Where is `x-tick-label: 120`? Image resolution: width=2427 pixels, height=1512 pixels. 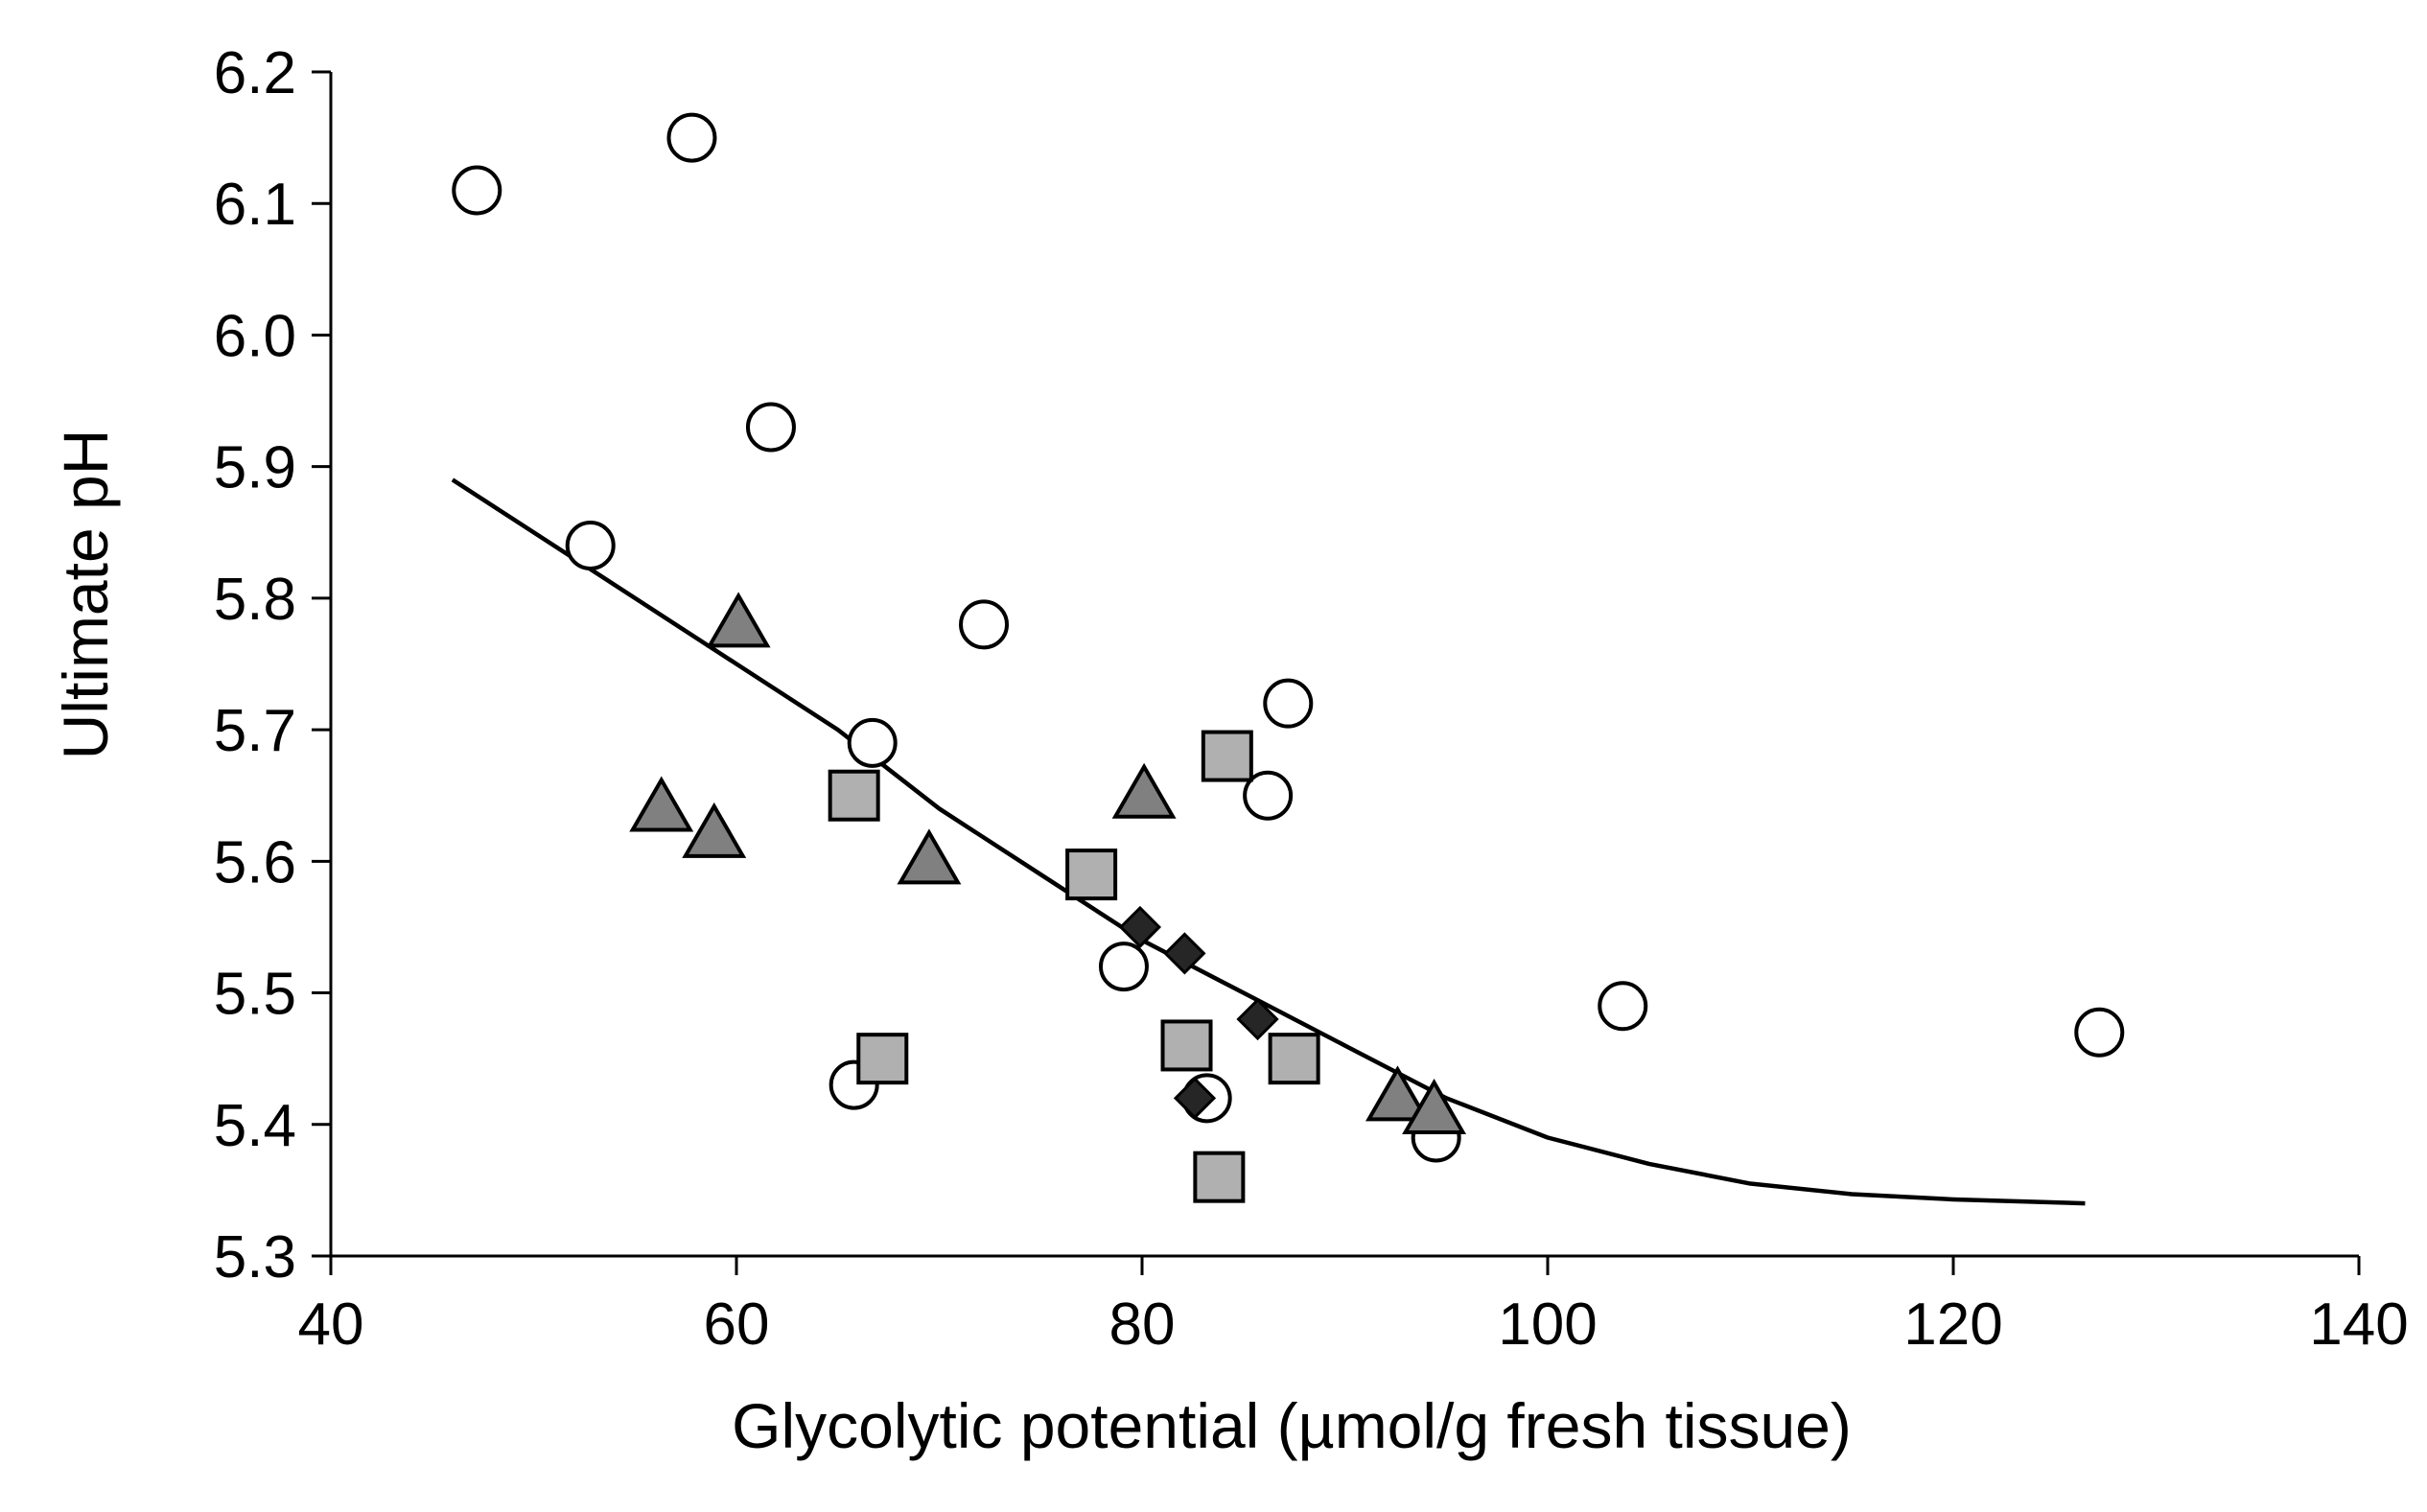
x-tick-label: 120 is located at coordinates (1952, 1324).